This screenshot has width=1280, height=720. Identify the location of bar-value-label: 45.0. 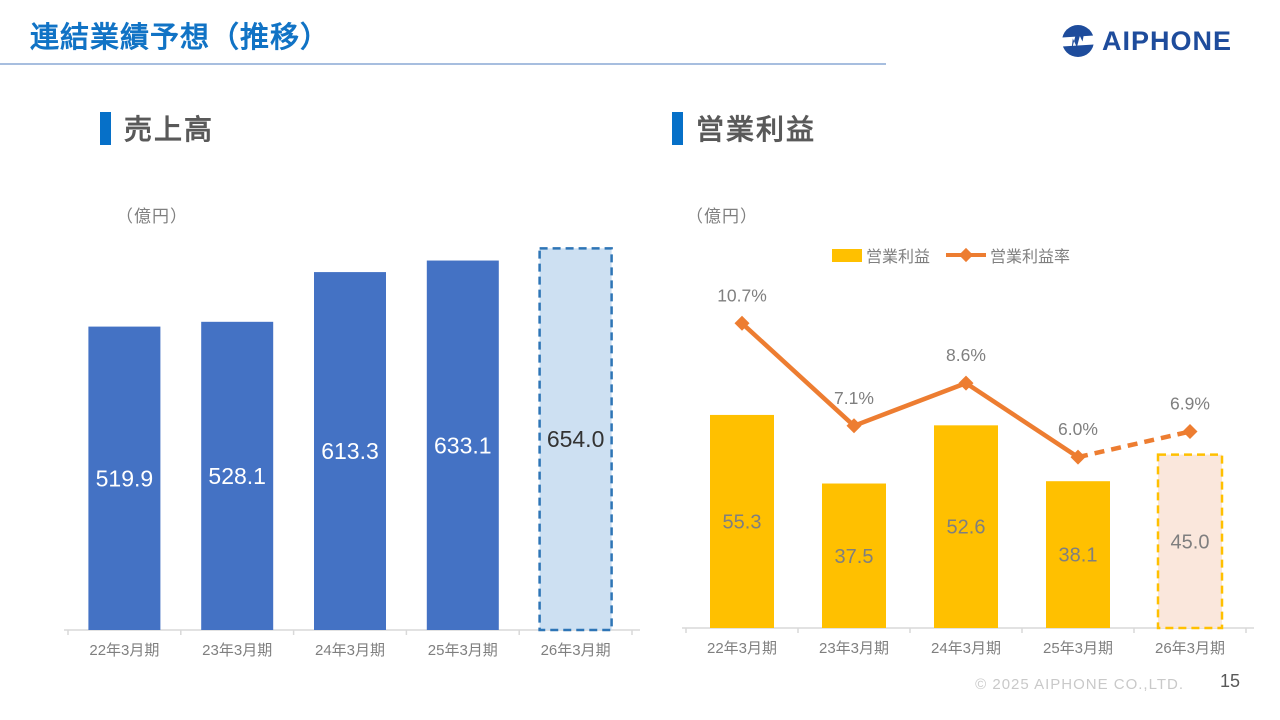
(1190, 542).